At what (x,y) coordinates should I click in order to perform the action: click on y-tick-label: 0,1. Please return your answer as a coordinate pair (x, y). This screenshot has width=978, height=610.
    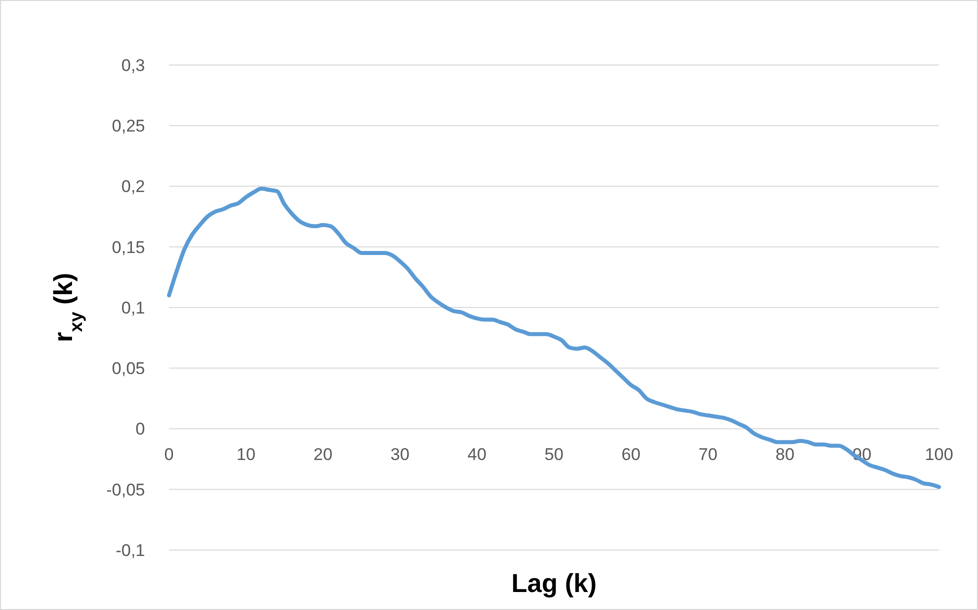
    Looking at the image, I should click on (133, 308).